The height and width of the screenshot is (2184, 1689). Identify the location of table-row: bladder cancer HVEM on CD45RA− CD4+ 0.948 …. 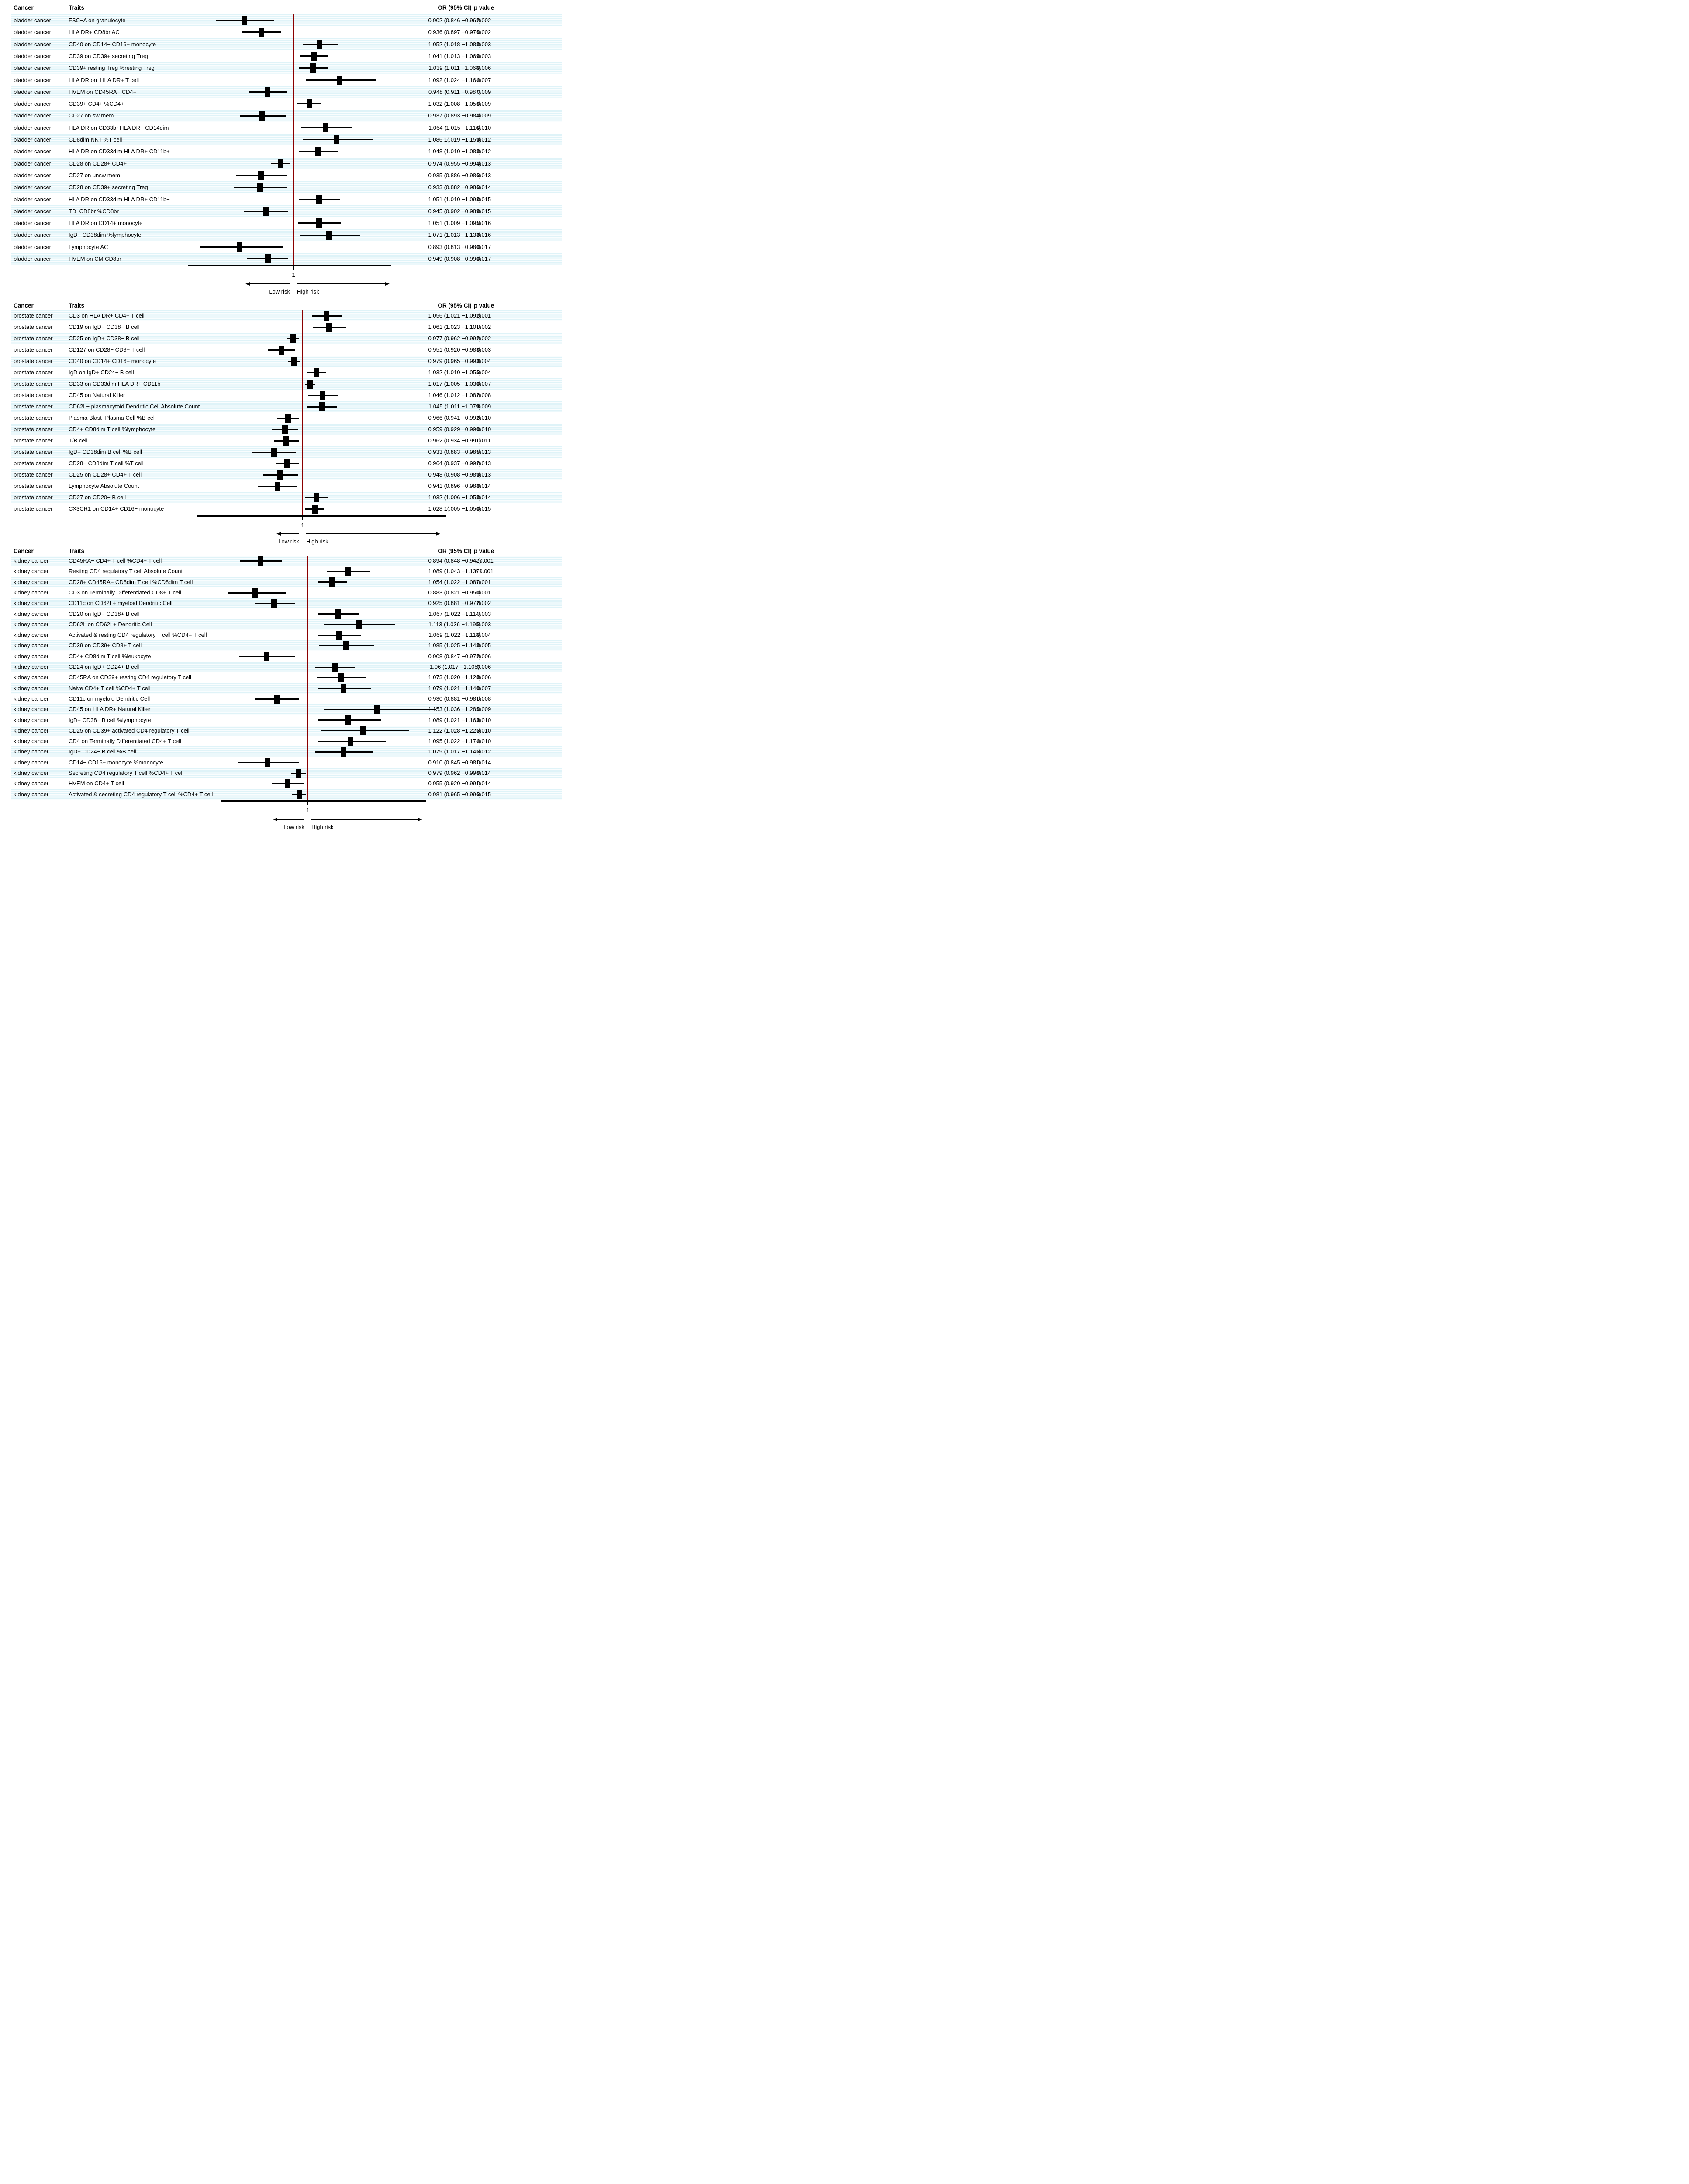
(281, 92).